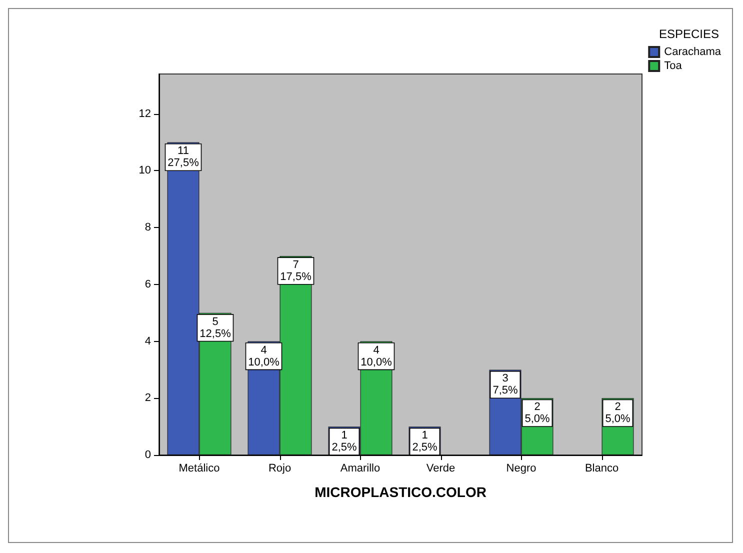 Image resolution: width=743 pixels, height=553 pixels. What do you see at coordinates (144, 170) in the screenshot?
I see `y-tick-label: 10` at bounding box center [144, 170].